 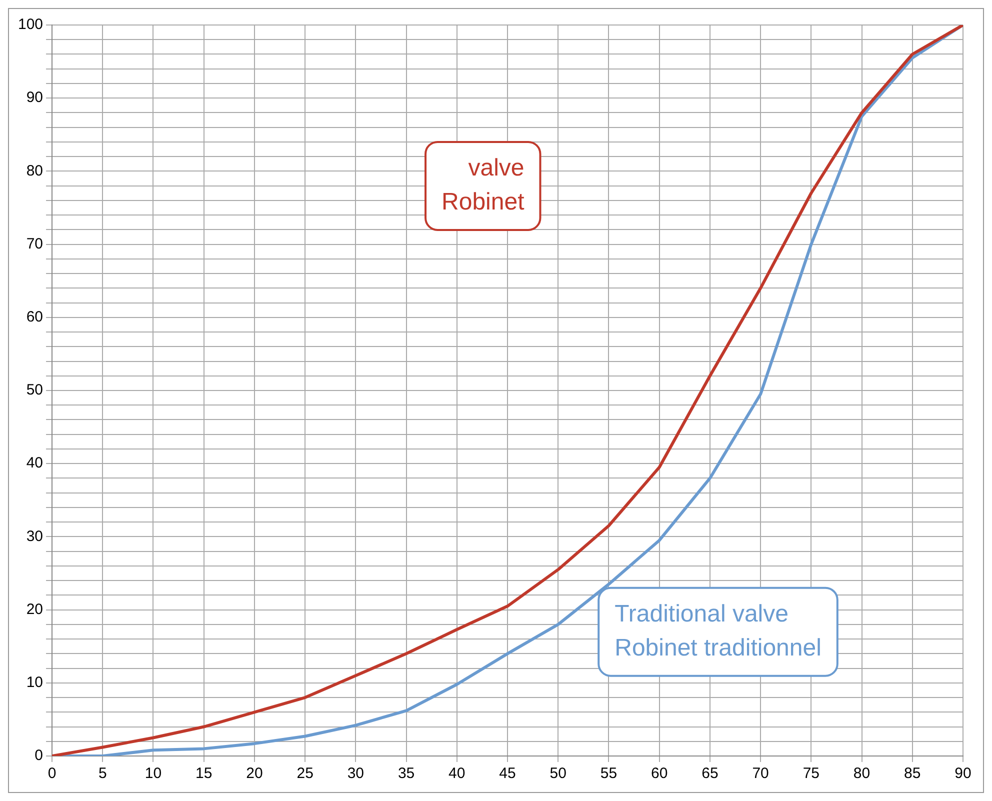 I want to click on y-tick-label: 40, so click(x=35, y=463).